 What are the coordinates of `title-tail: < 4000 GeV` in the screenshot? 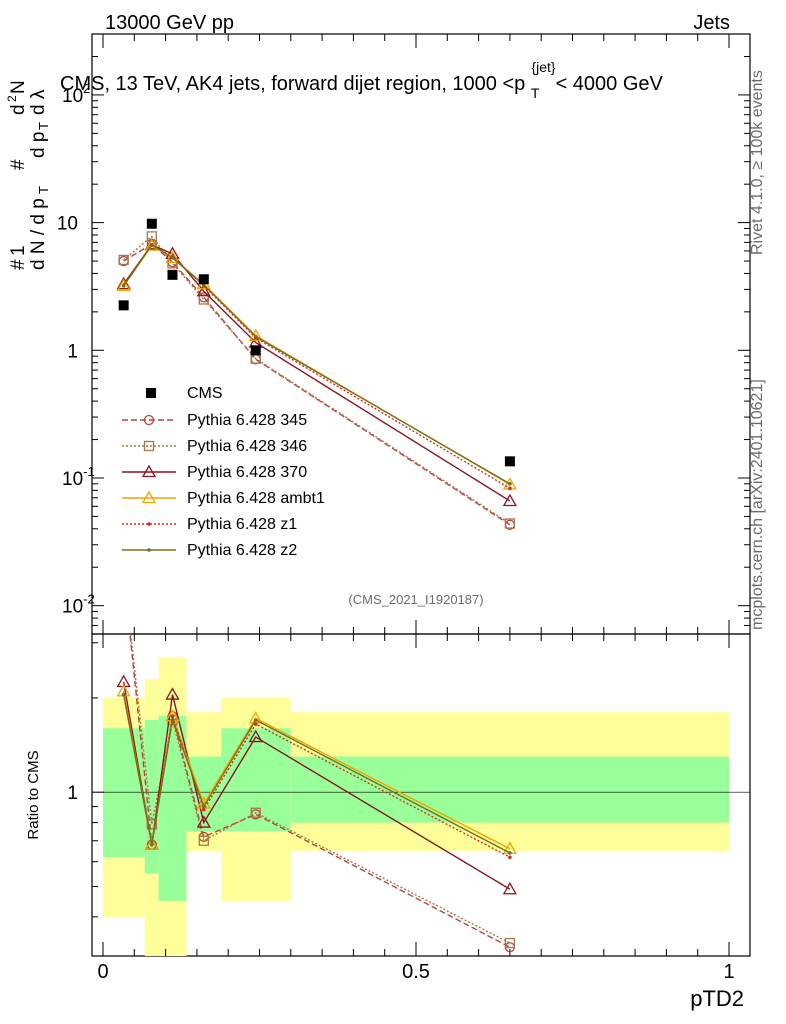 It's located at (610, 84).